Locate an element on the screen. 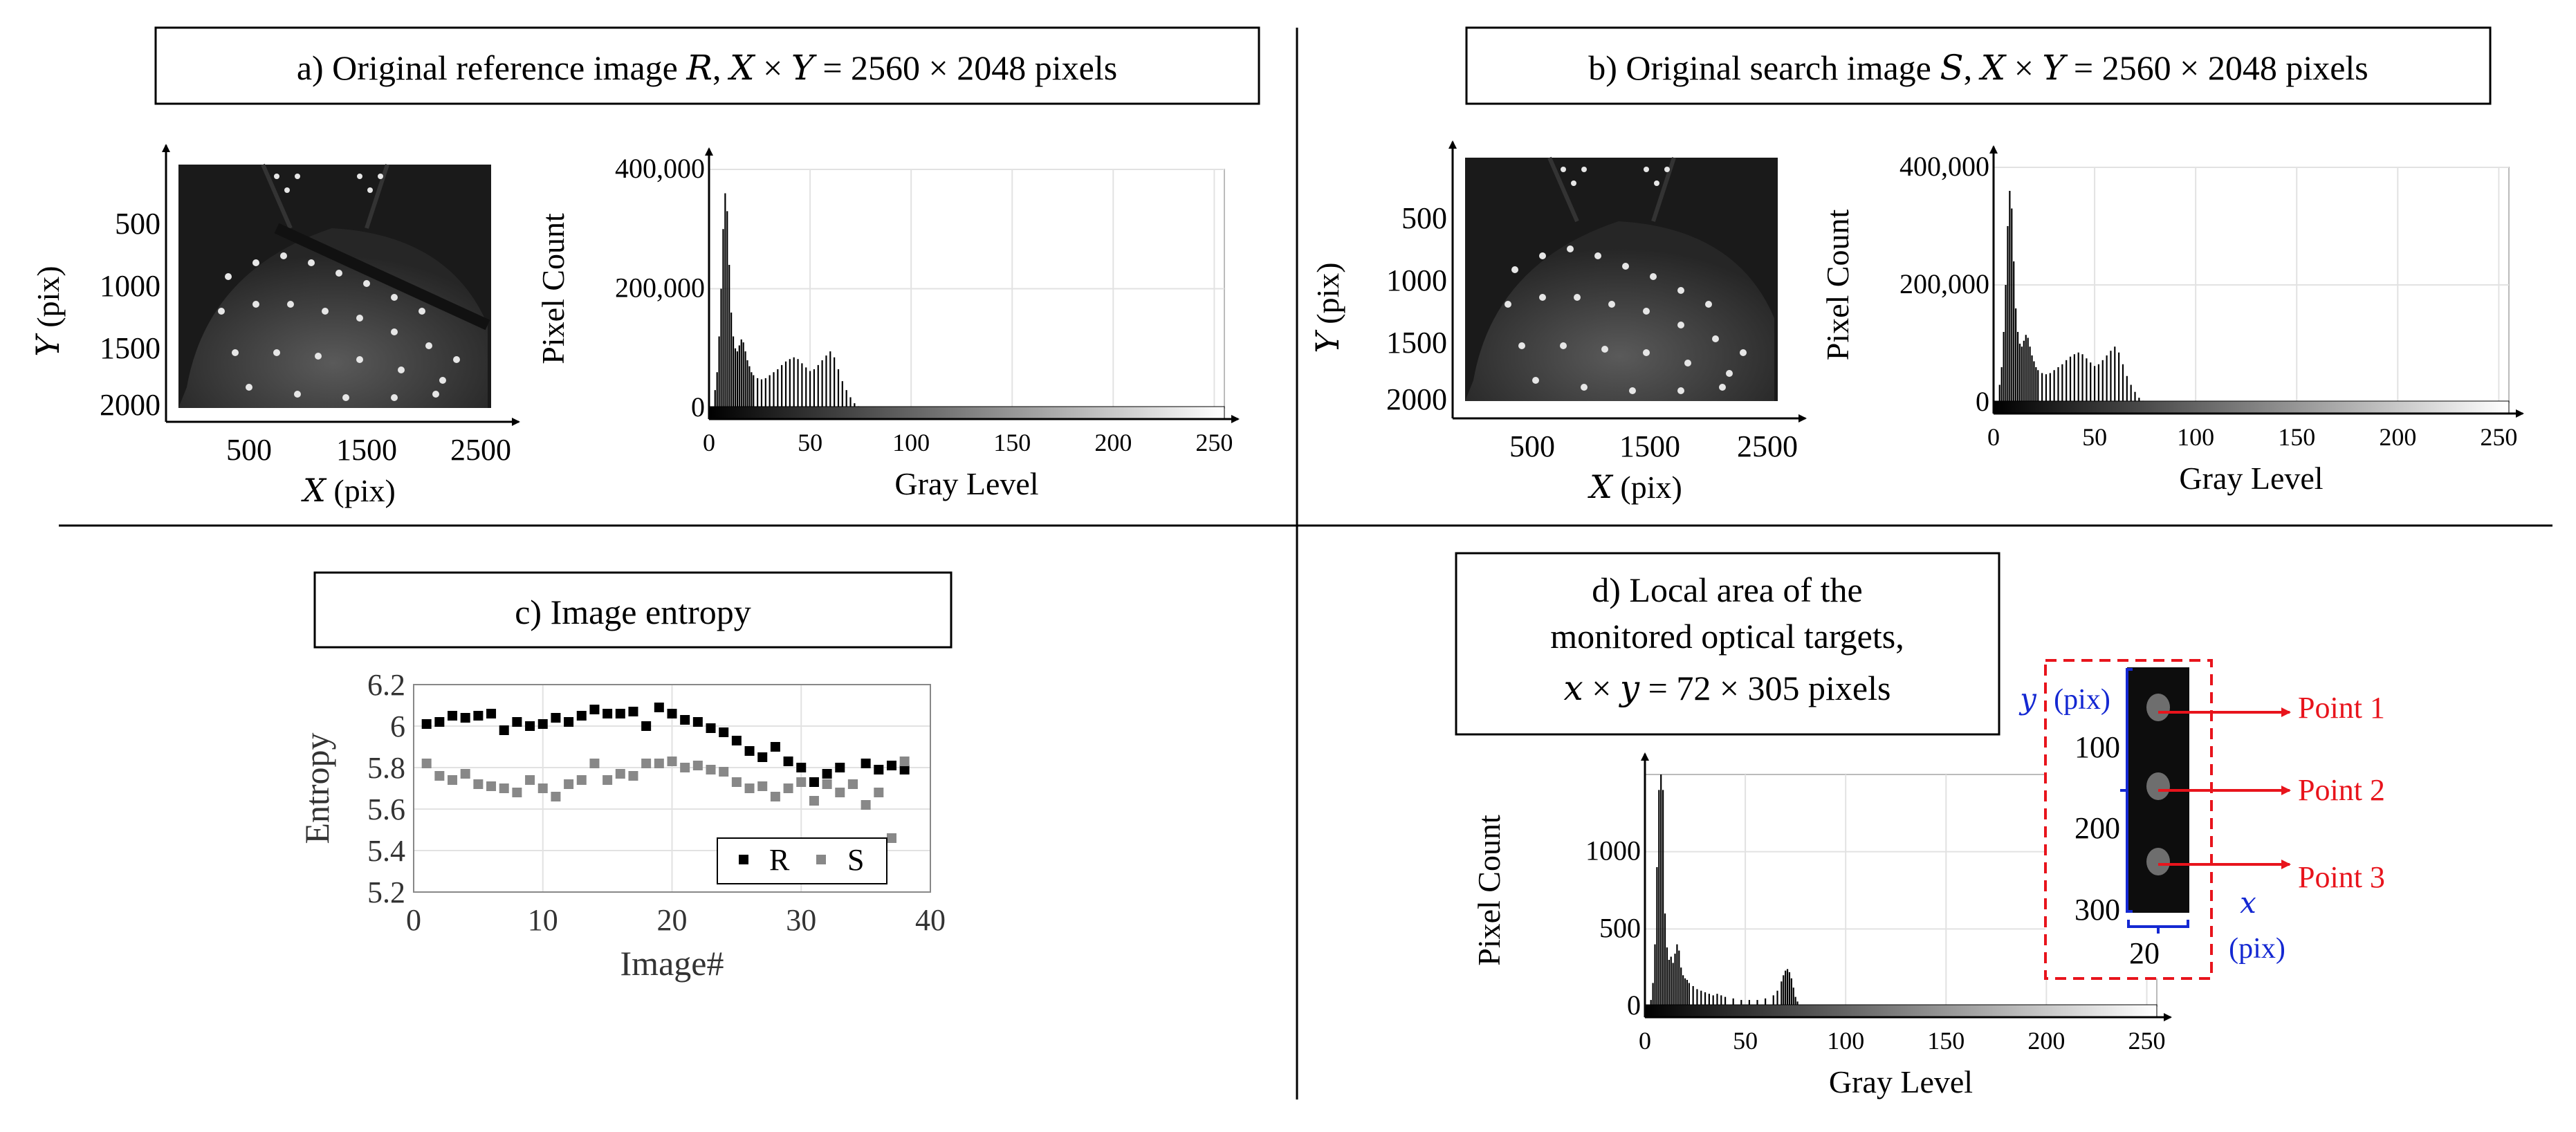  panel-c-title: c) Image entropy is located at coordinates (633, 612).